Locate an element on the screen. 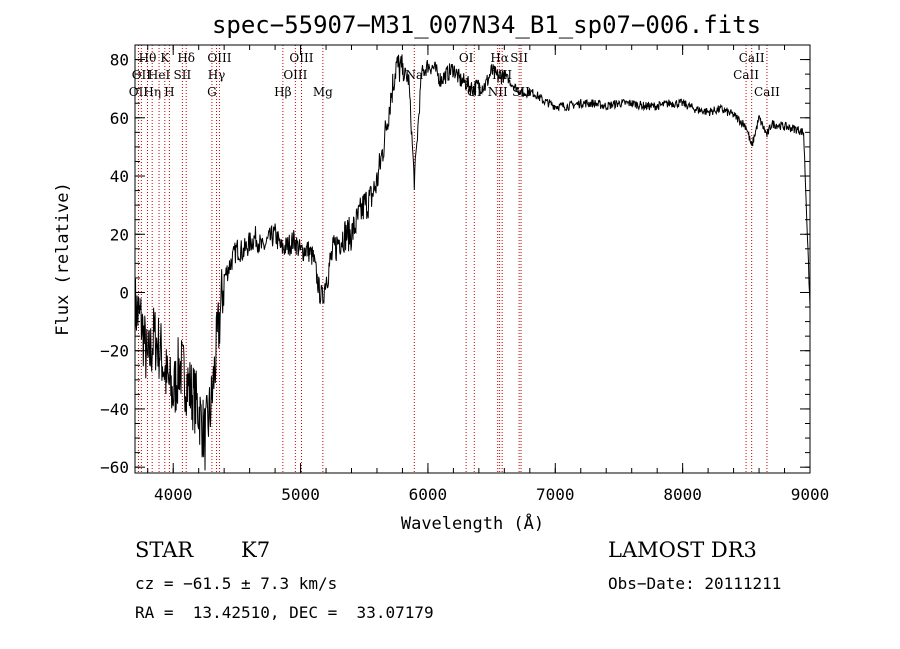 Image resolution: width=900 pixels, height=649 pixels. obs-date-text: Obs−Date: 20111211 is located at coordinates (695, 583).